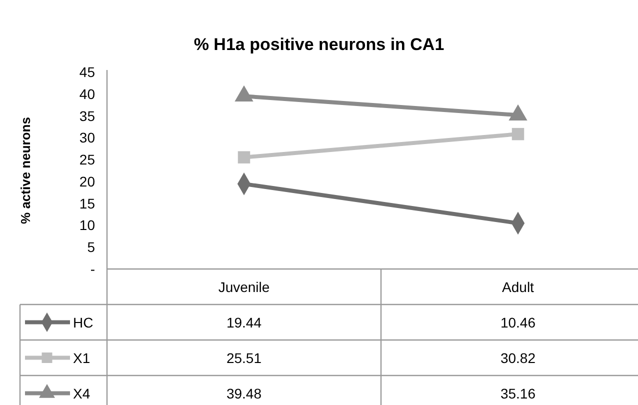 The image size is (638, 405). I want to click on data-label: 35.16, so click(518, 393).